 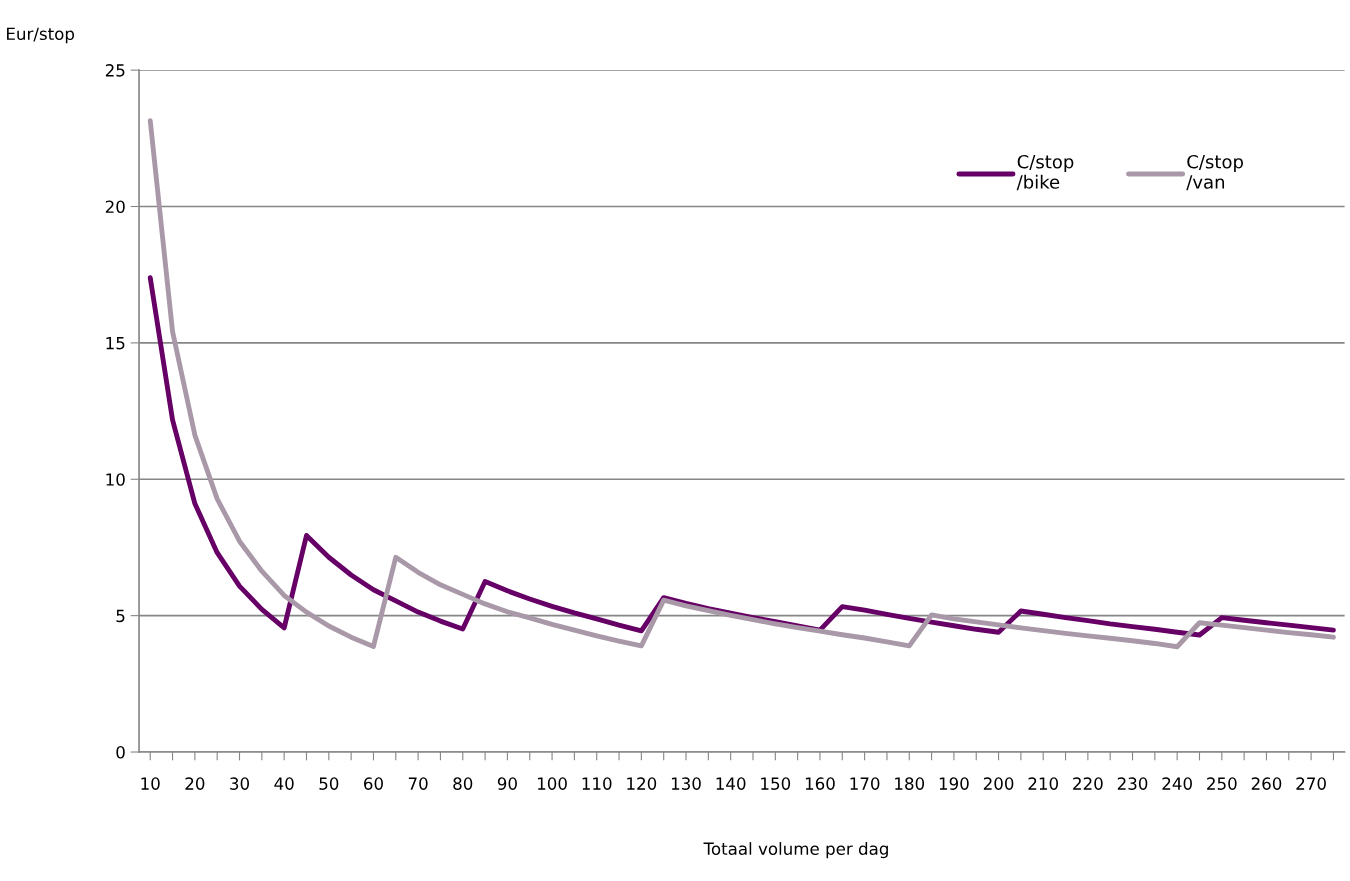 I want to click on x-tick-label: 200, so click(x=998, y=783).